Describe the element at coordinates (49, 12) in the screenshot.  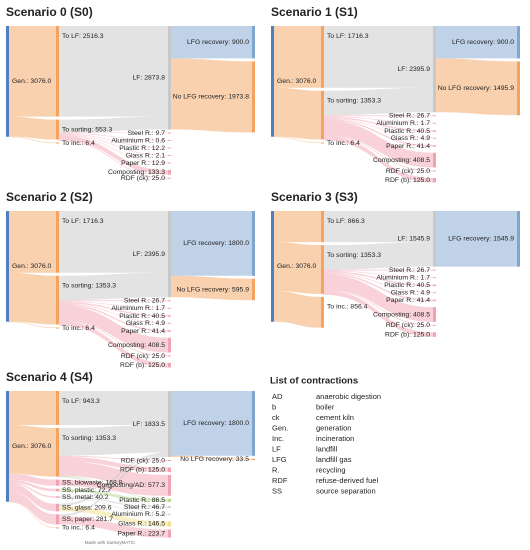
I see `chart-title: Scenario 0 (S0)` at that location.